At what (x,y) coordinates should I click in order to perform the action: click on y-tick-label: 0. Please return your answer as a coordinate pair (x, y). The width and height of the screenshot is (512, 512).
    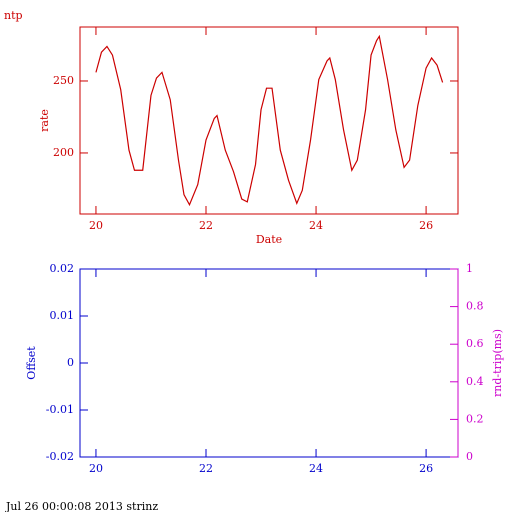
    Looking at the image, I should click on (70, 362).